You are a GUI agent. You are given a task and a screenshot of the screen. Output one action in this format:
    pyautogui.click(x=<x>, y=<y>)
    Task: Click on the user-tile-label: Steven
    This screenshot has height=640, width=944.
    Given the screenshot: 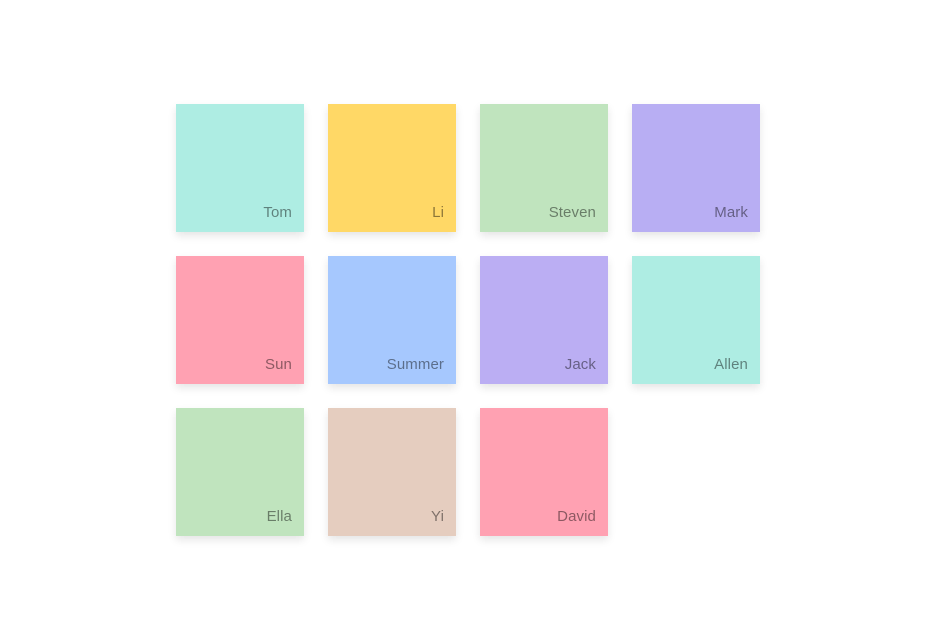 What is the action you would take?
    pyautogui.click(x=572, y=212)
    